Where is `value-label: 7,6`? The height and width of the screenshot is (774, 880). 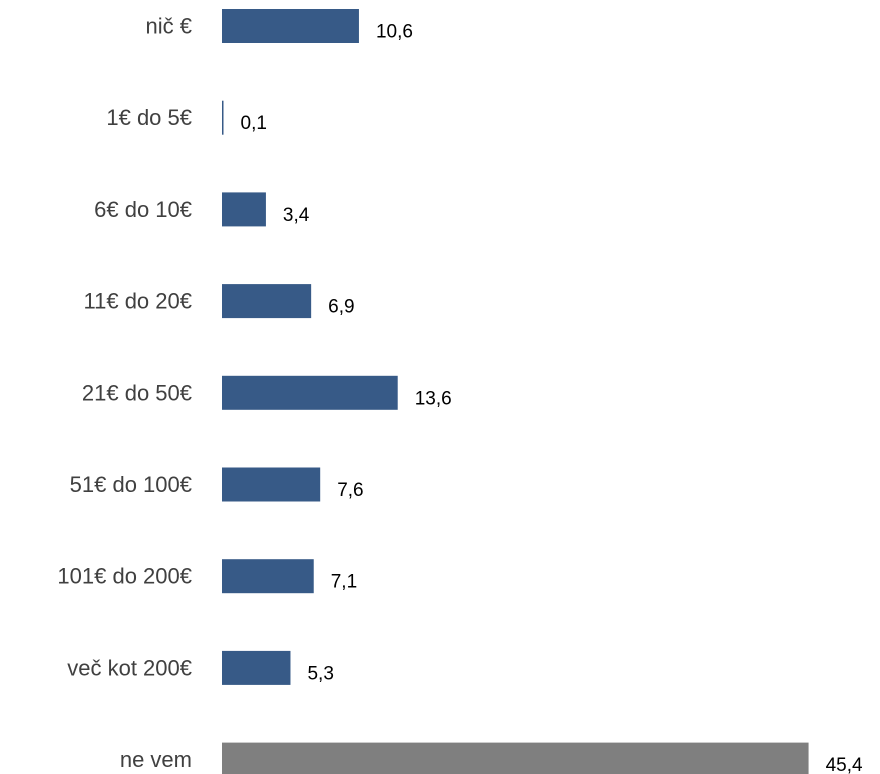 value-label: 7,6 is located at coordinates (350, 490).